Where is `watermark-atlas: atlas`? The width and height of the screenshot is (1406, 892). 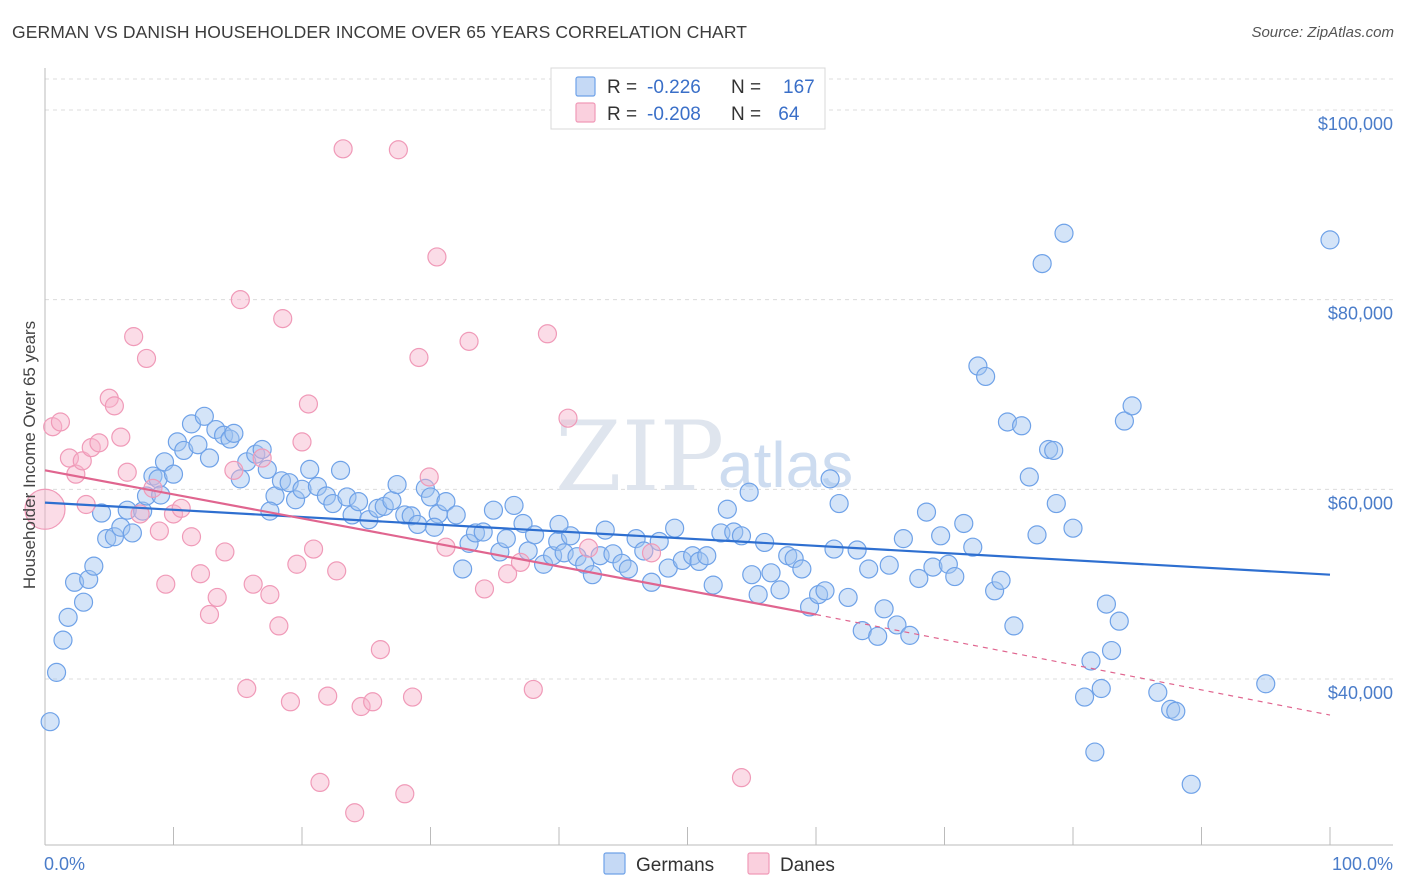 watermark-atlas: atlas is located at coordinates (785, 465).